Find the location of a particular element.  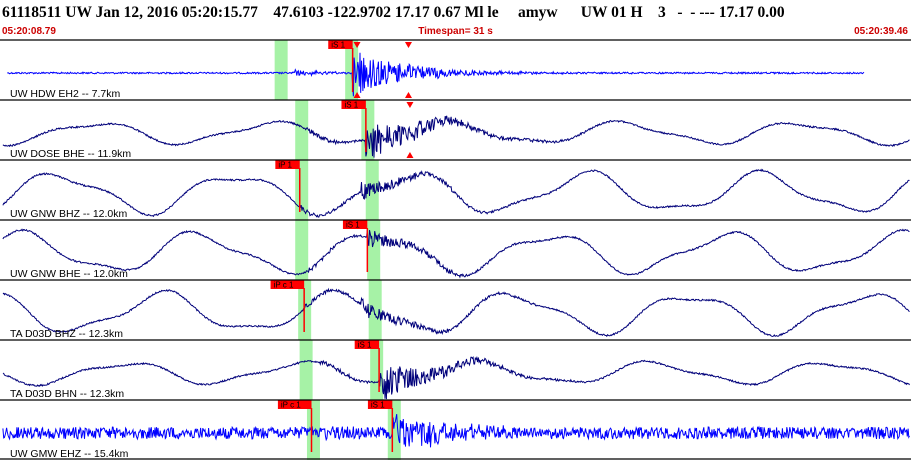

trace-panel: iP 1 UW GNW BHZ -- 12.0km is located at coordinates (455, 189).